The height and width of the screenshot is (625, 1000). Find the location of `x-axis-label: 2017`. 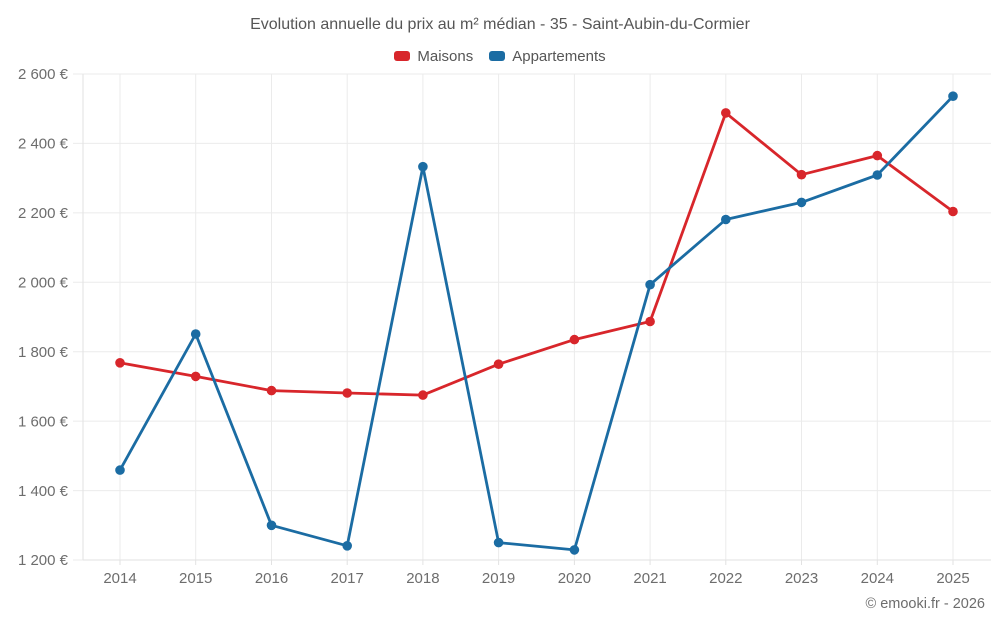

x-axis-label: 2017 is located at coordinates (347, 578).